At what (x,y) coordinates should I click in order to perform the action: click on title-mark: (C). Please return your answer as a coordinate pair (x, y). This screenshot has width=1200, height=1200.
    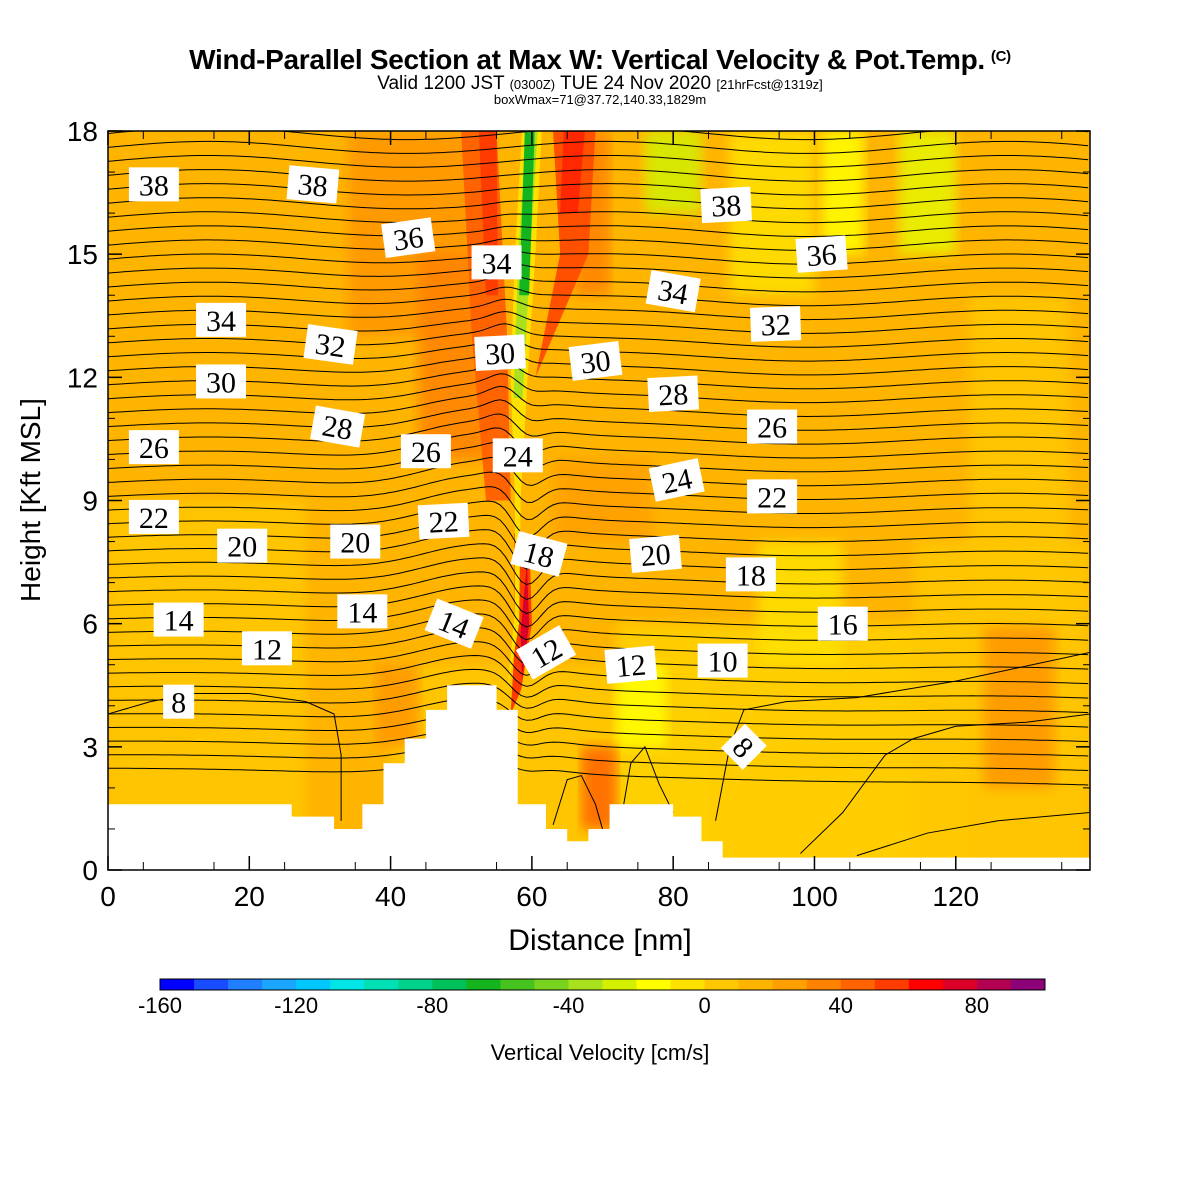
    Looking at the image, I should click on (1000, 56).